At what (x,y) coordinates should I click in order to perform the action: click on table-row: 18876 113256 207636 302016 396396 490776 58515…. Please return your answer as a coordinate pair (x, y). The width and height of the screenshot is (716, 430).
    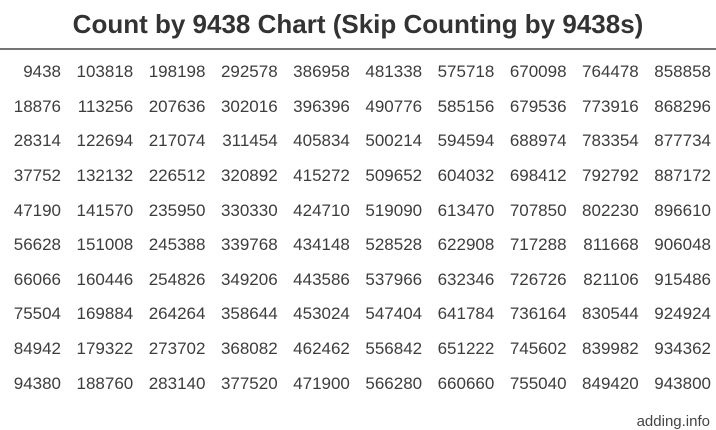
    Looking at the image, I should click on (355, 107).